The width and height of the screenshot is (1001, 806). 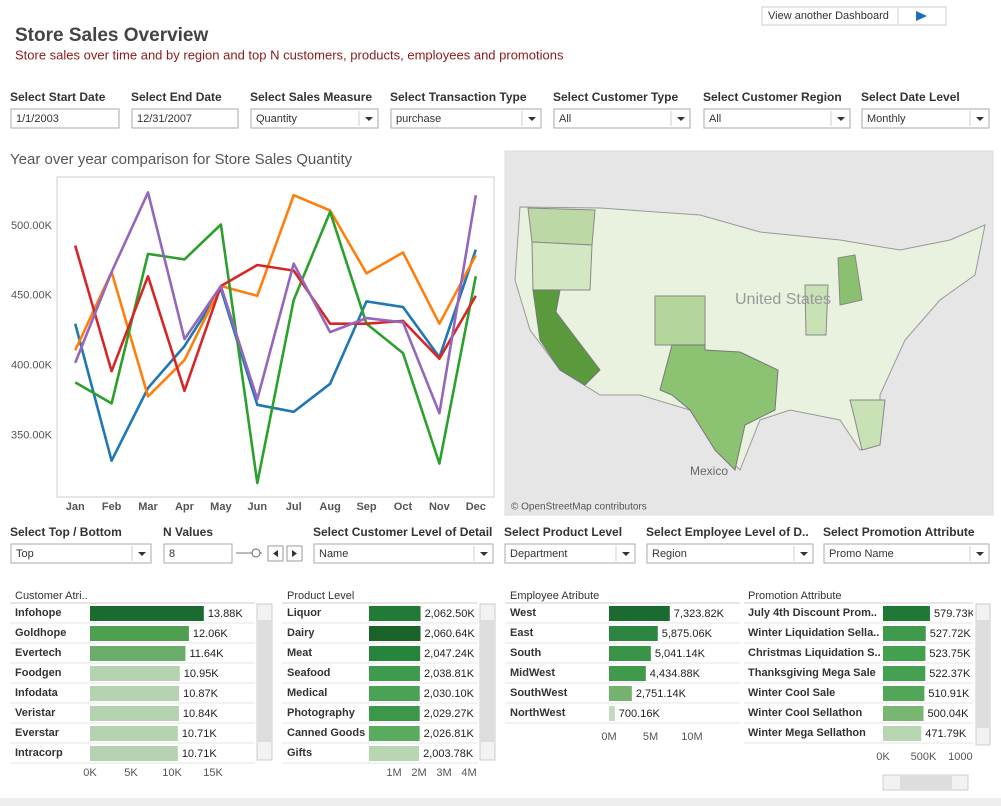 I want to click on nav-button: View another Dashboard, so click(x=854, y=16).